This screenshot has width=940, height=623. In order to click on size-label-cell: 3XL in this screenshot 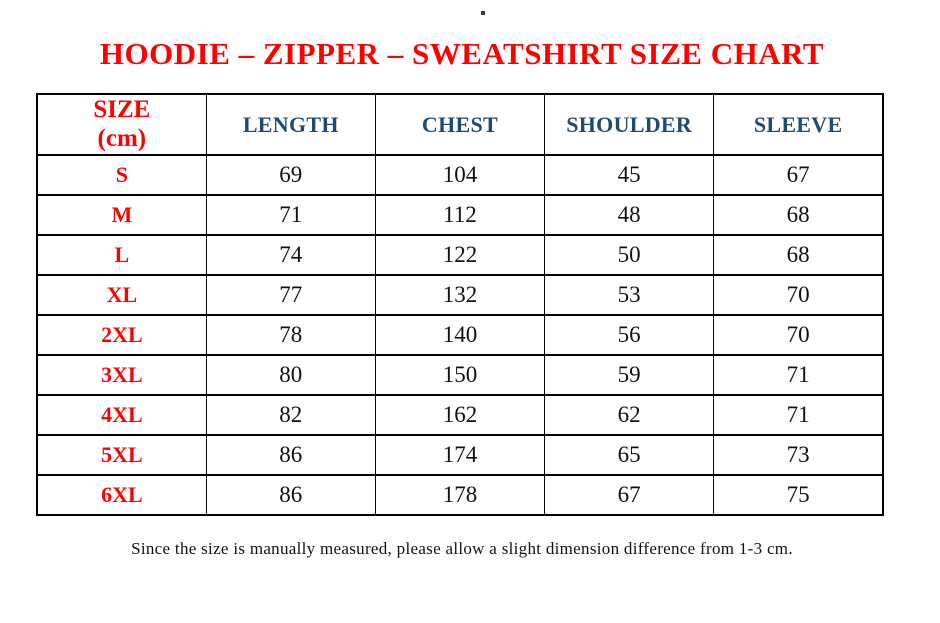, I will do `click(121, 375)`.